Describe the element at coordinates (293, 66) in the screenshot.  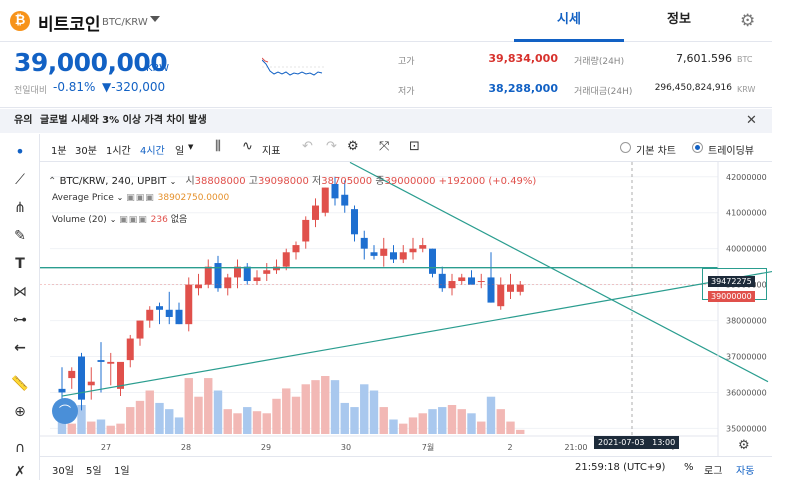
I see `mini-sparkline` at that location.